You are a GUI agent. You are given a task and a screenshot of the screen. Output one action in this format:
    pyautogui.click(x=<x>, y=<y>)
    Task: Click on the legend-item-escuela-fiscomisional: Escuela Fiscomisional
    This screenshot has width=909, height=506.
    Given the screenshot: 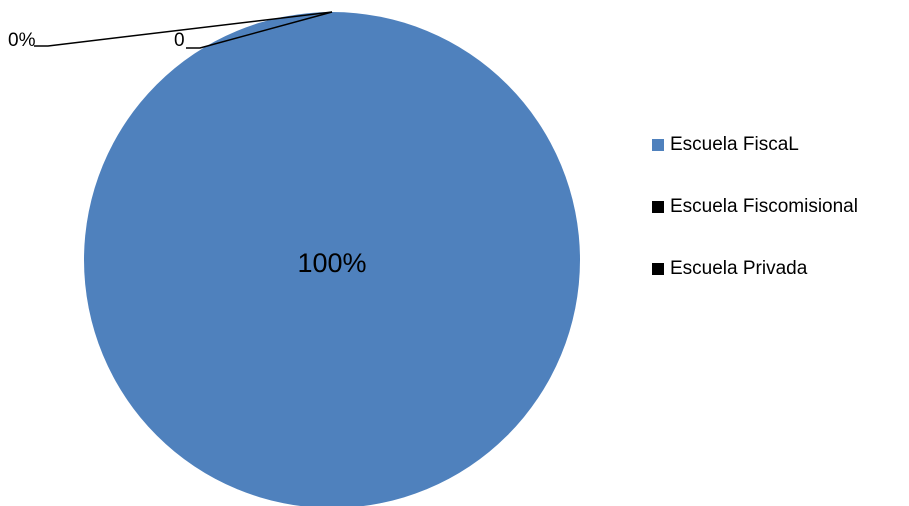 What is the action you would take?
    pyautogui.click(x=755, y=207)
    